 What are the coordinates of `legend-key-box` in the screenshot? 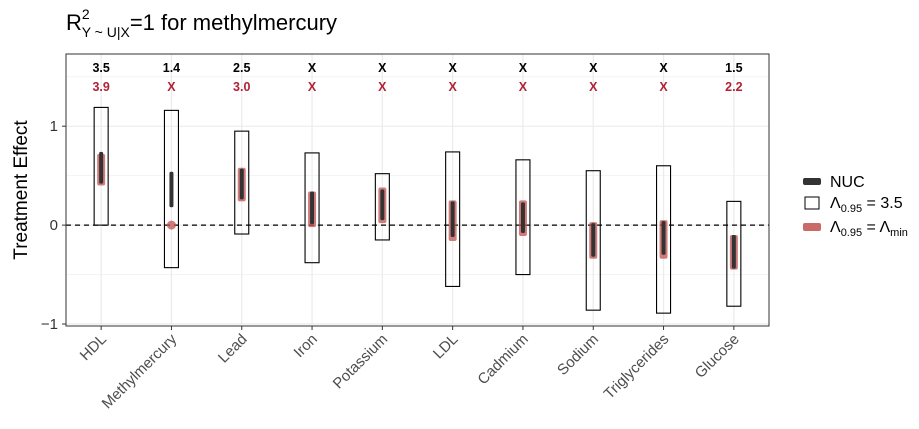 It's located at (812, 203).